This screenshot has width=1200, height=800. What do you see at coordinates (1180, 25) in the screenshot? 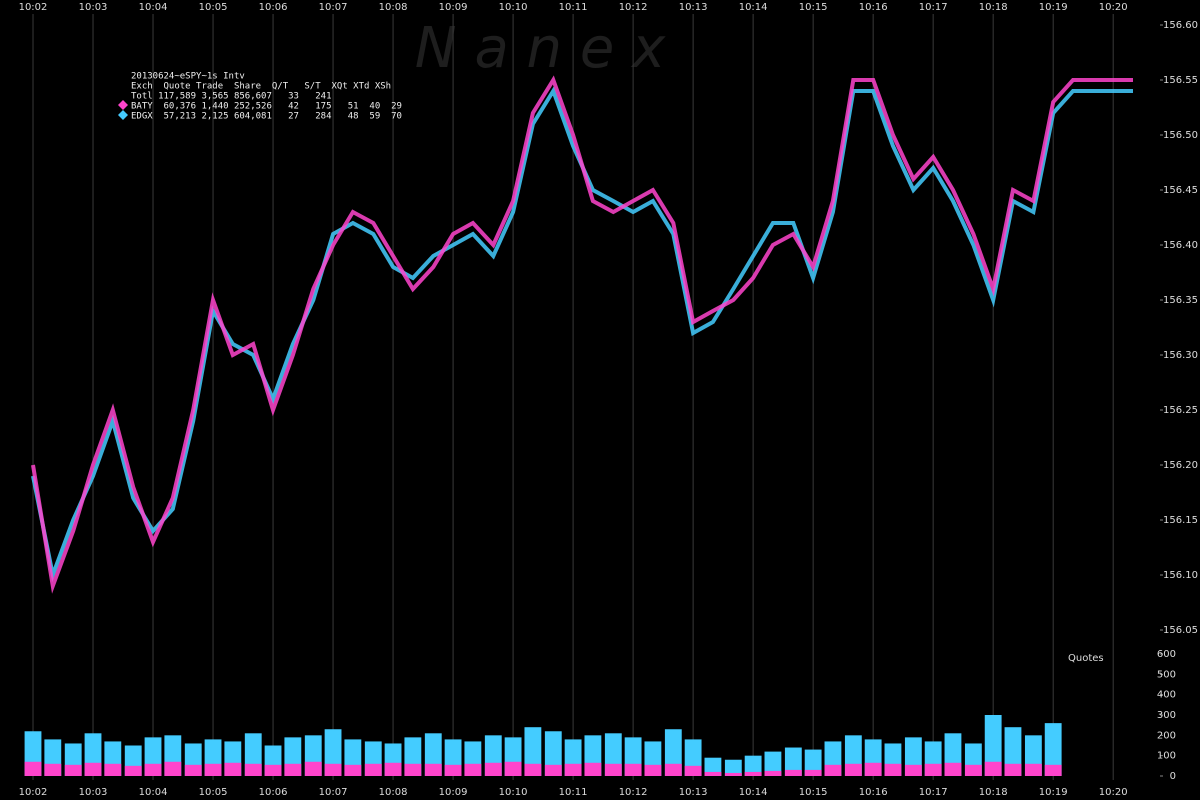
I see `y-tick-label: 156.60` at bounding box center [1180, 25].